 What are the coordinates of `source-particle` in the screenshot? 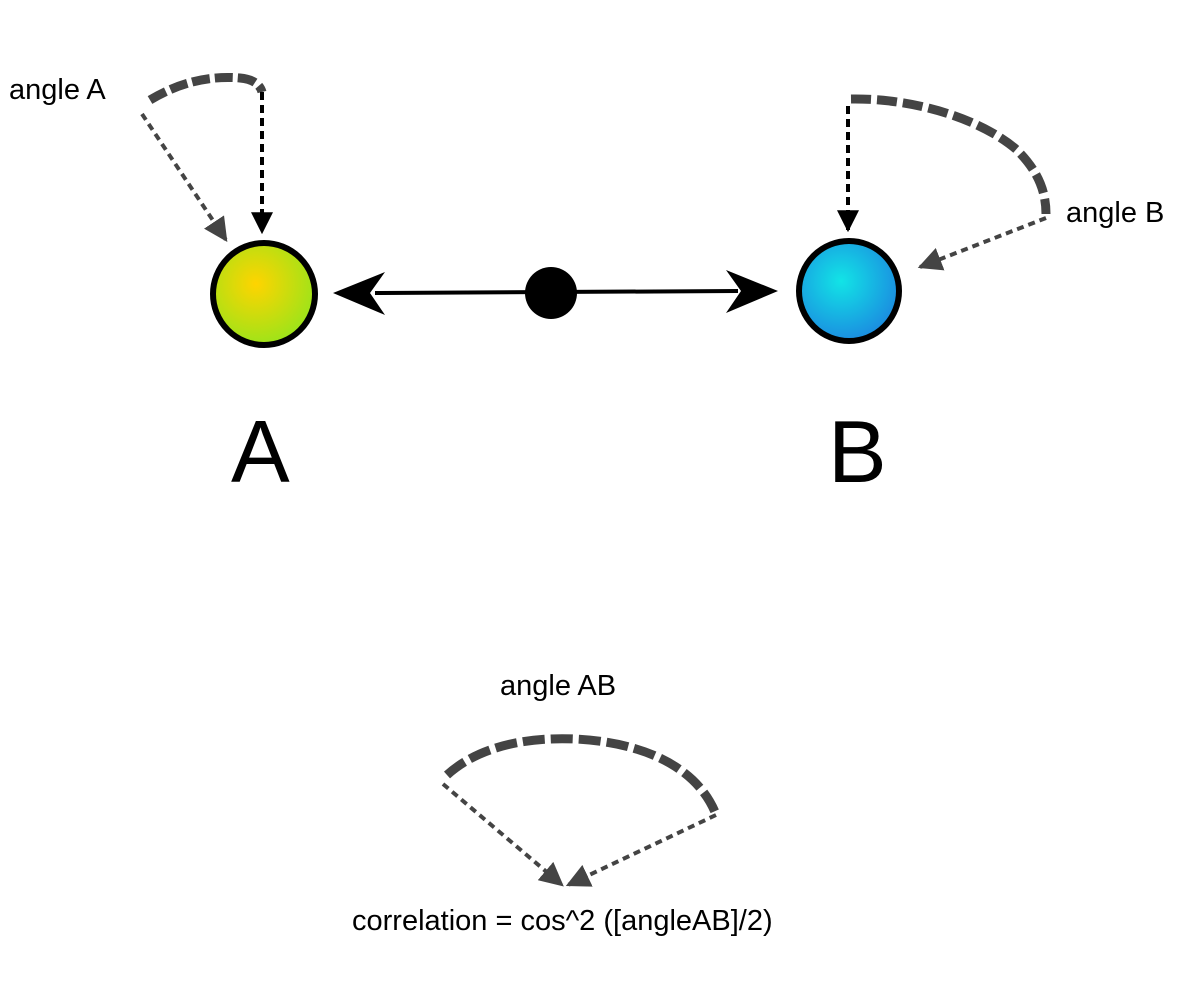 It's located at (551, 293).